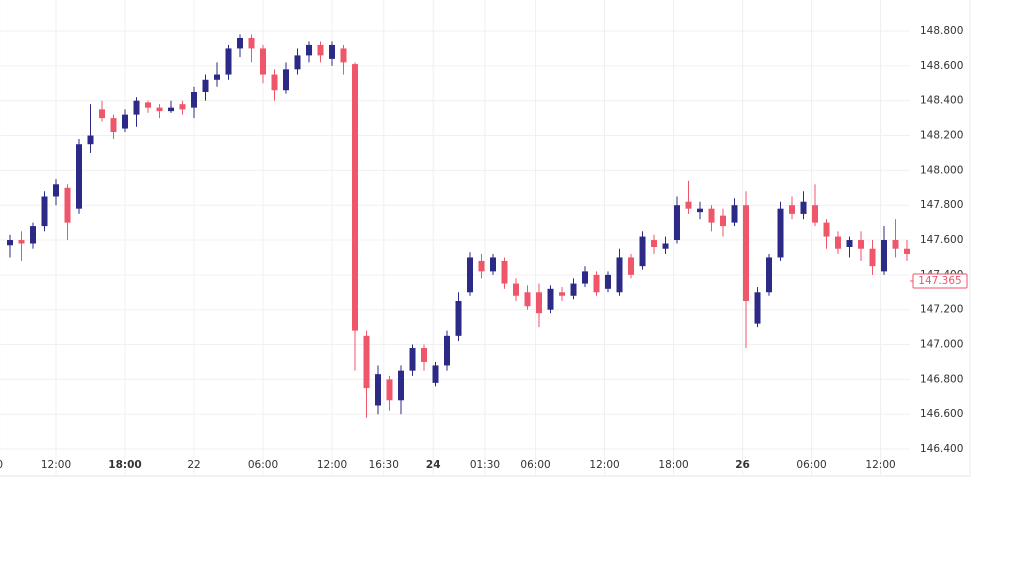 This screenshot has height=587, width=1024. What do you see at coordinates (941, 414) in the screenshot?
I see `y-tick-label: 146.600` at bounding box center [941, 414].